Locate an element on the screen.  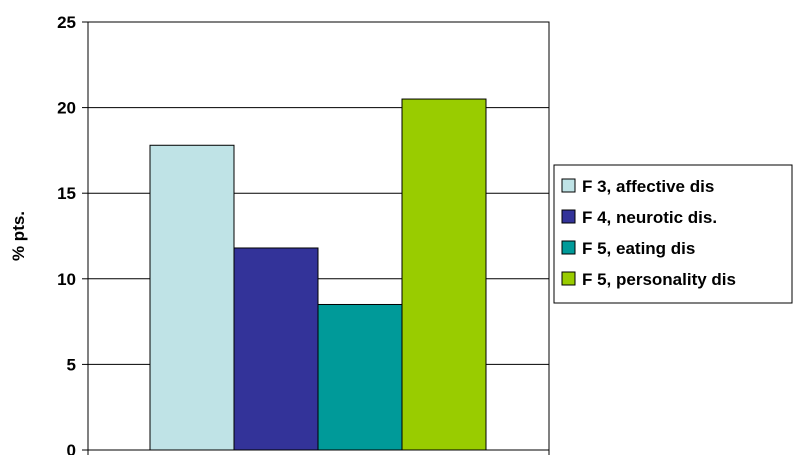
legend-label-4: F 5, personality dis is located at coordinates (659, 279).